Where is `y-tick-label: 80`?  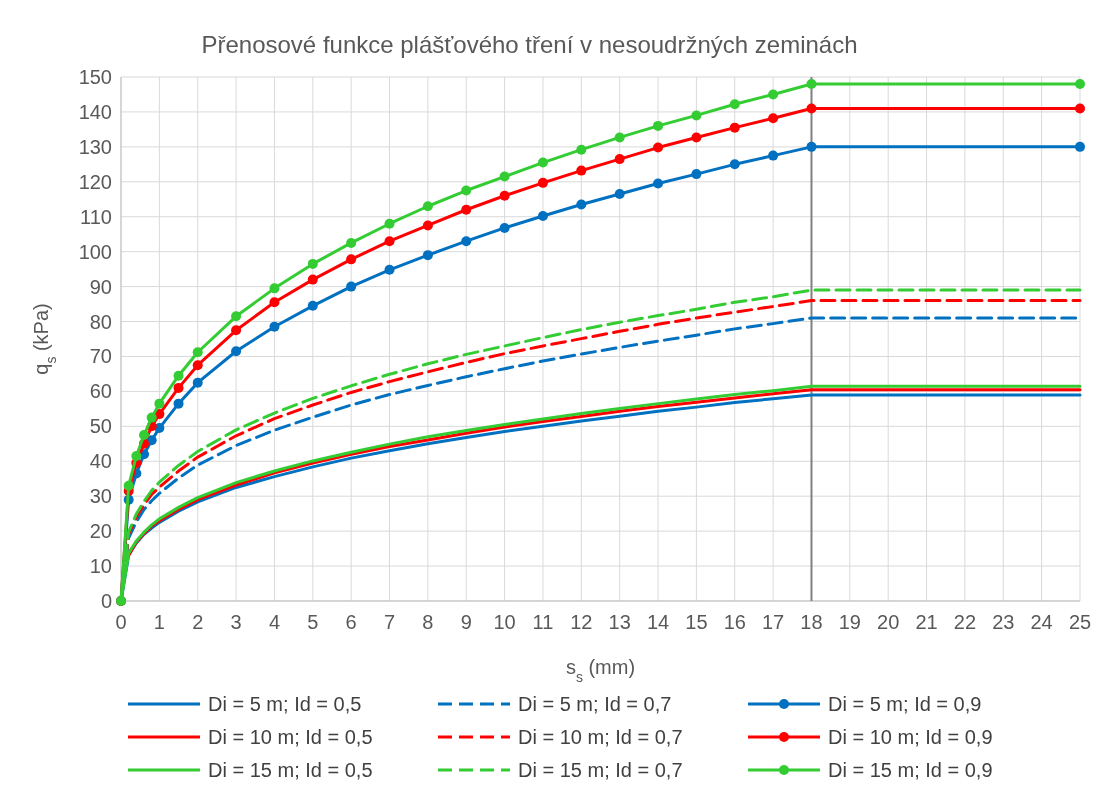 y-tick-label: 80 is located at coordinates (100, 321).